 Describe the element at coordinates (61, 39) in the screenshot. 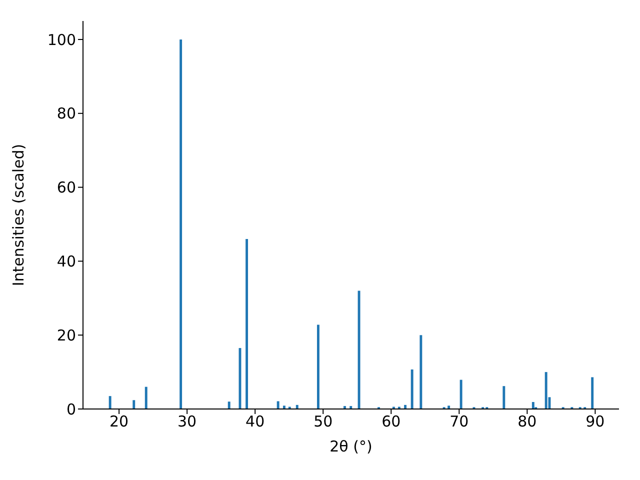

I see `y-tick-label: 100` at that location.